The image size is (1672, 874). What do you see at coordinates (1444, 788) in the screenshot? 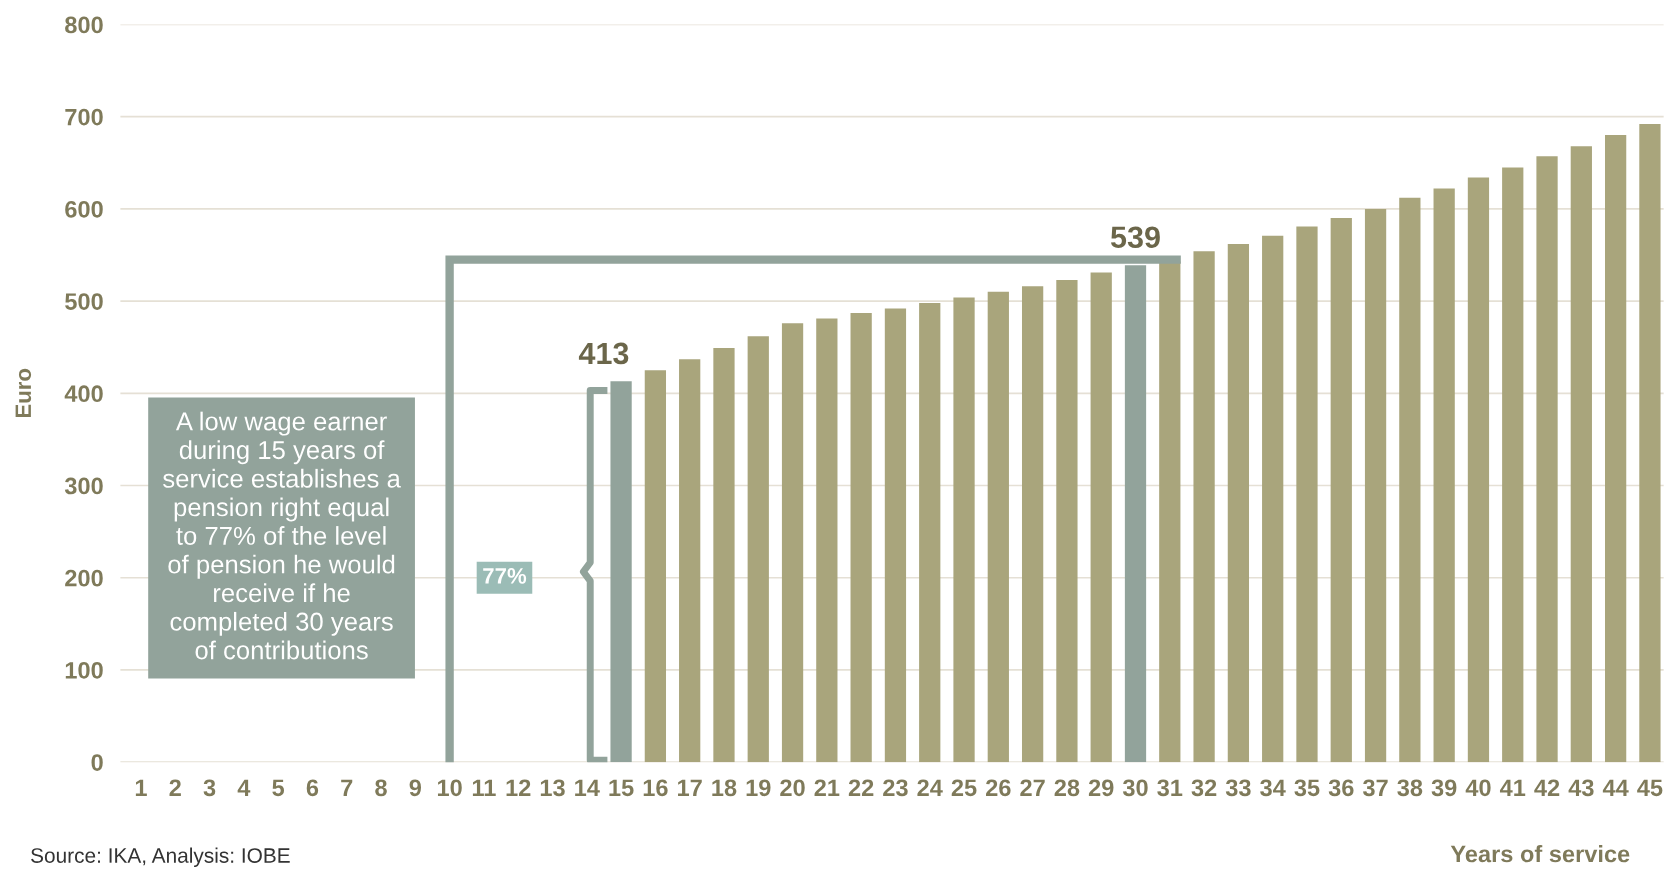
I see `x-tick-label: 39` at bounding box center [1444, 788].